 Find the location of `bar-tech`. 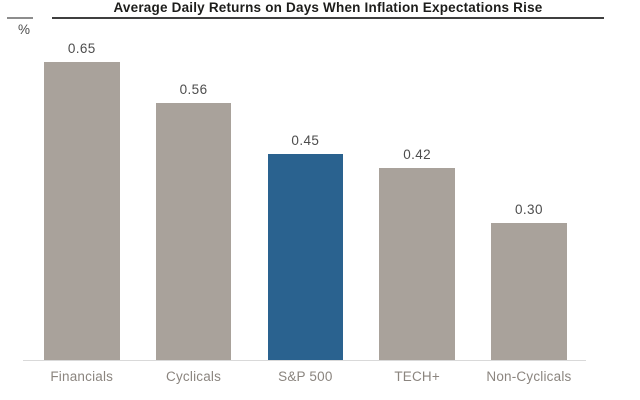

bar-tech is located at coordinates (417, 264).